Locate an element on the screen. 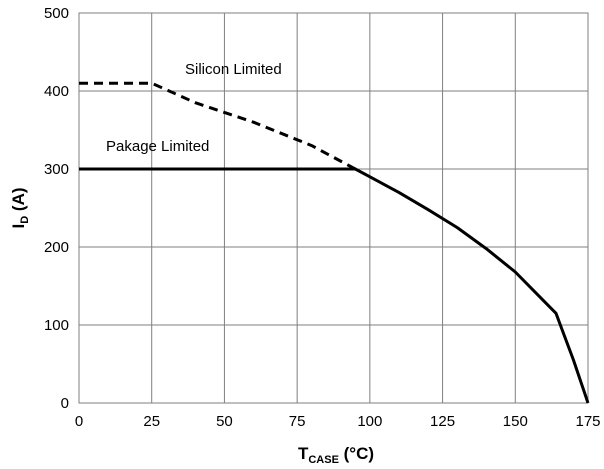 This screenshot has width=604, height=469. y-axis-title-main: I is located at coordinates (18, 226).